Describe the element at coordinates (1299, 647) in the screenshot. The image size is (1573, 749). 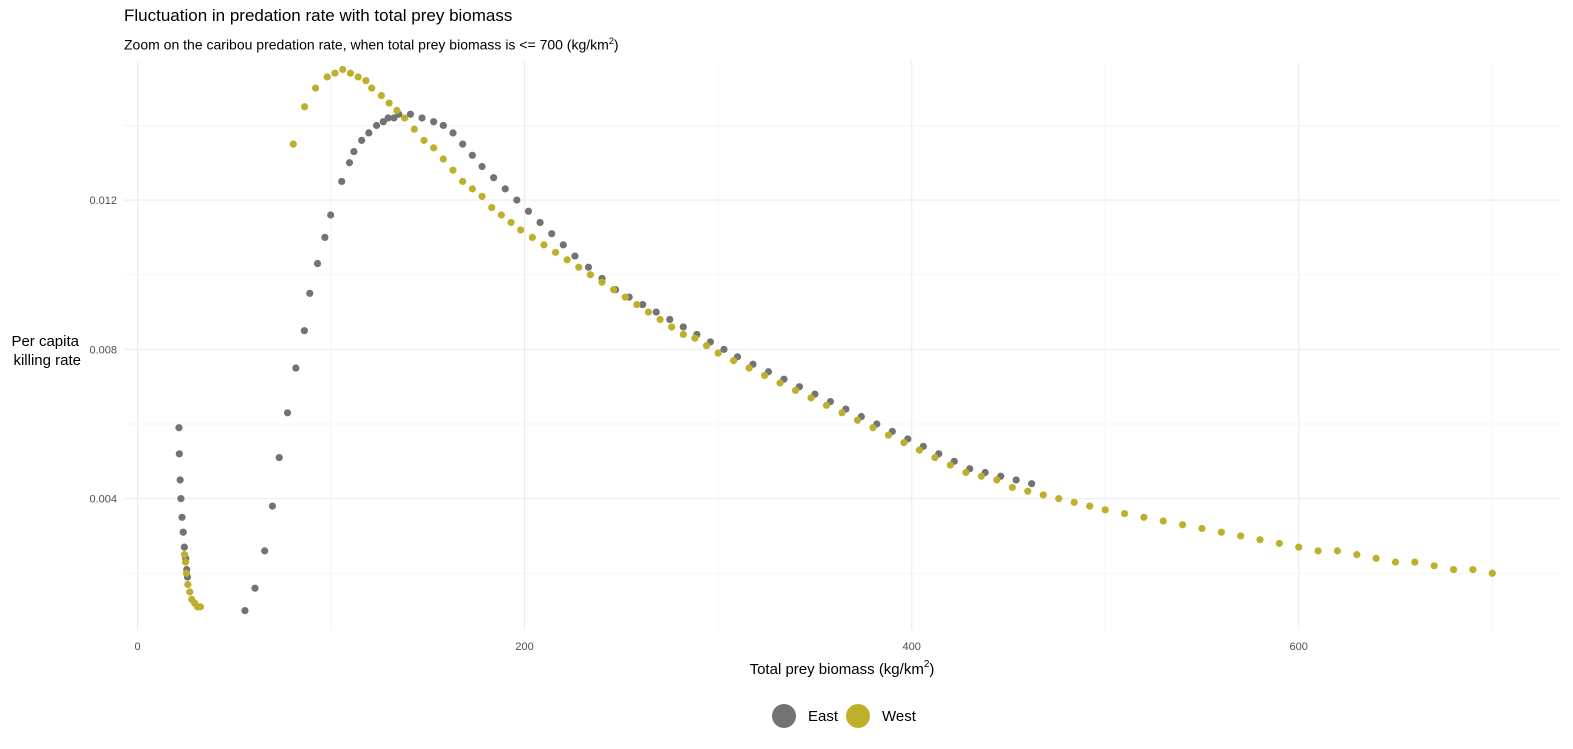
I see `x-tick-label: 600` at that location.